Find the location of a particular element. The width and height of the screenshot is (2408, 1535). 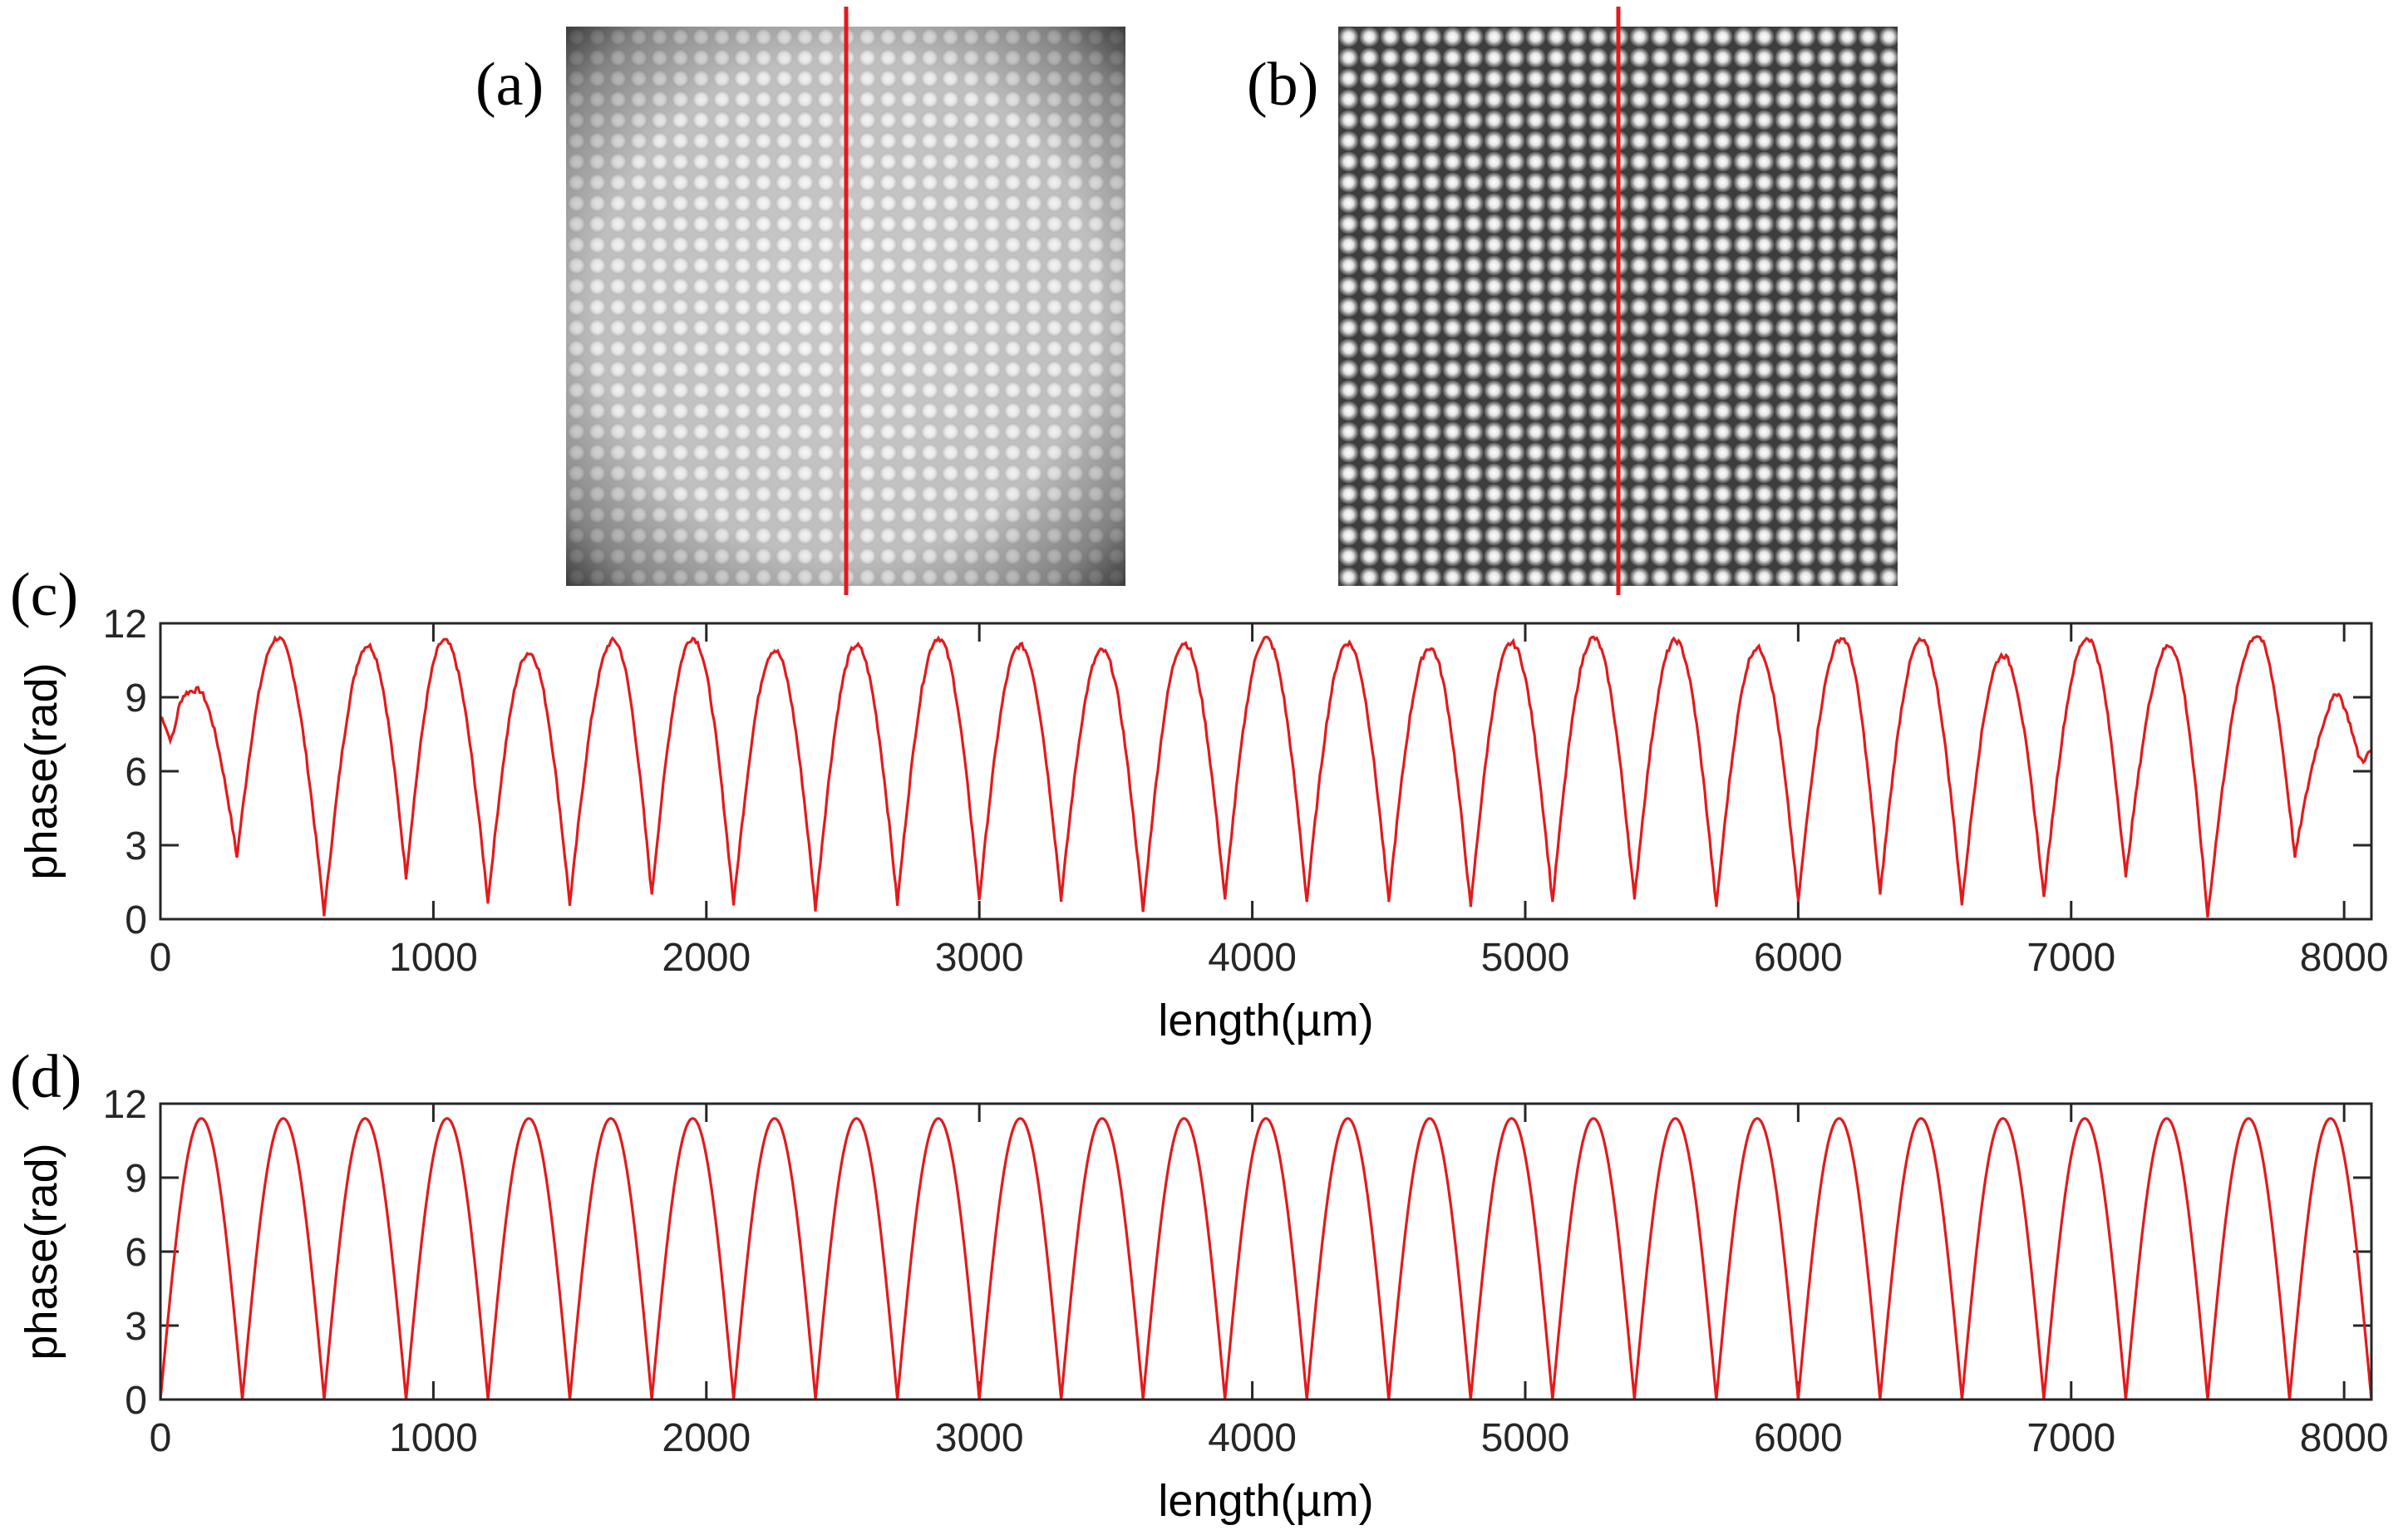

chart-c-x-axis-label: length(µm) is located at coordinates (1265, 1020).